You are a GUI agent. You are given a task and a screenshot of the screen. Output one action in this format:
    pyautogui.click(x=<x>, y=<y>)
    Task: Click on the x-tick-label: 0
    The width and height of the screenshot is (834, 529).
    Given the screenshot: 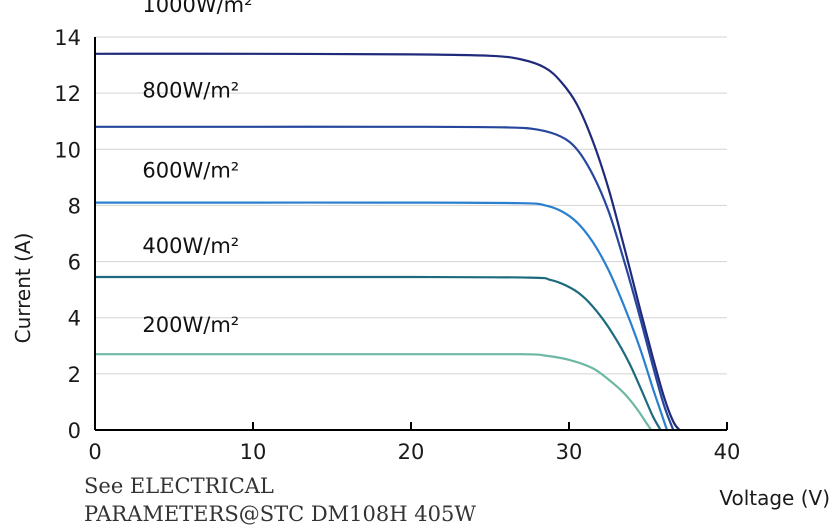 What is the action you would take?
    pyautogui.click(x=94, y=452)
    